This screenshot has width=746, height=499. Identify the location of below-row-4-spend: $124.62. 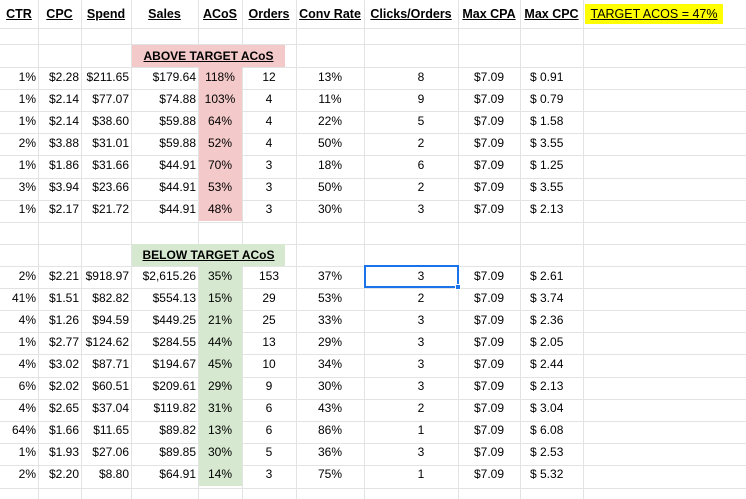
(107, 342).